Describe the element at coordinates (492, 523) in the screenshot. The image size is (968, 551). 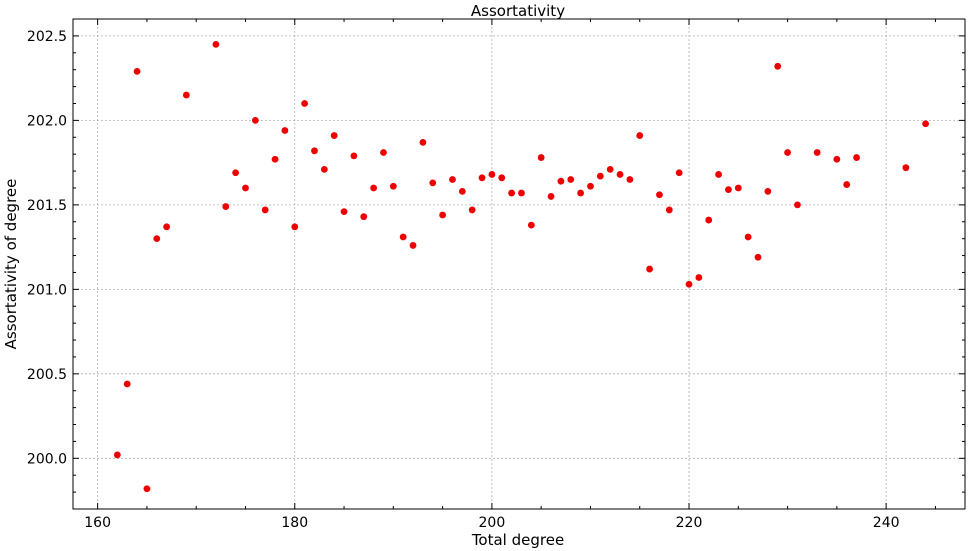
I see `x-tick-label: 200` at that location.